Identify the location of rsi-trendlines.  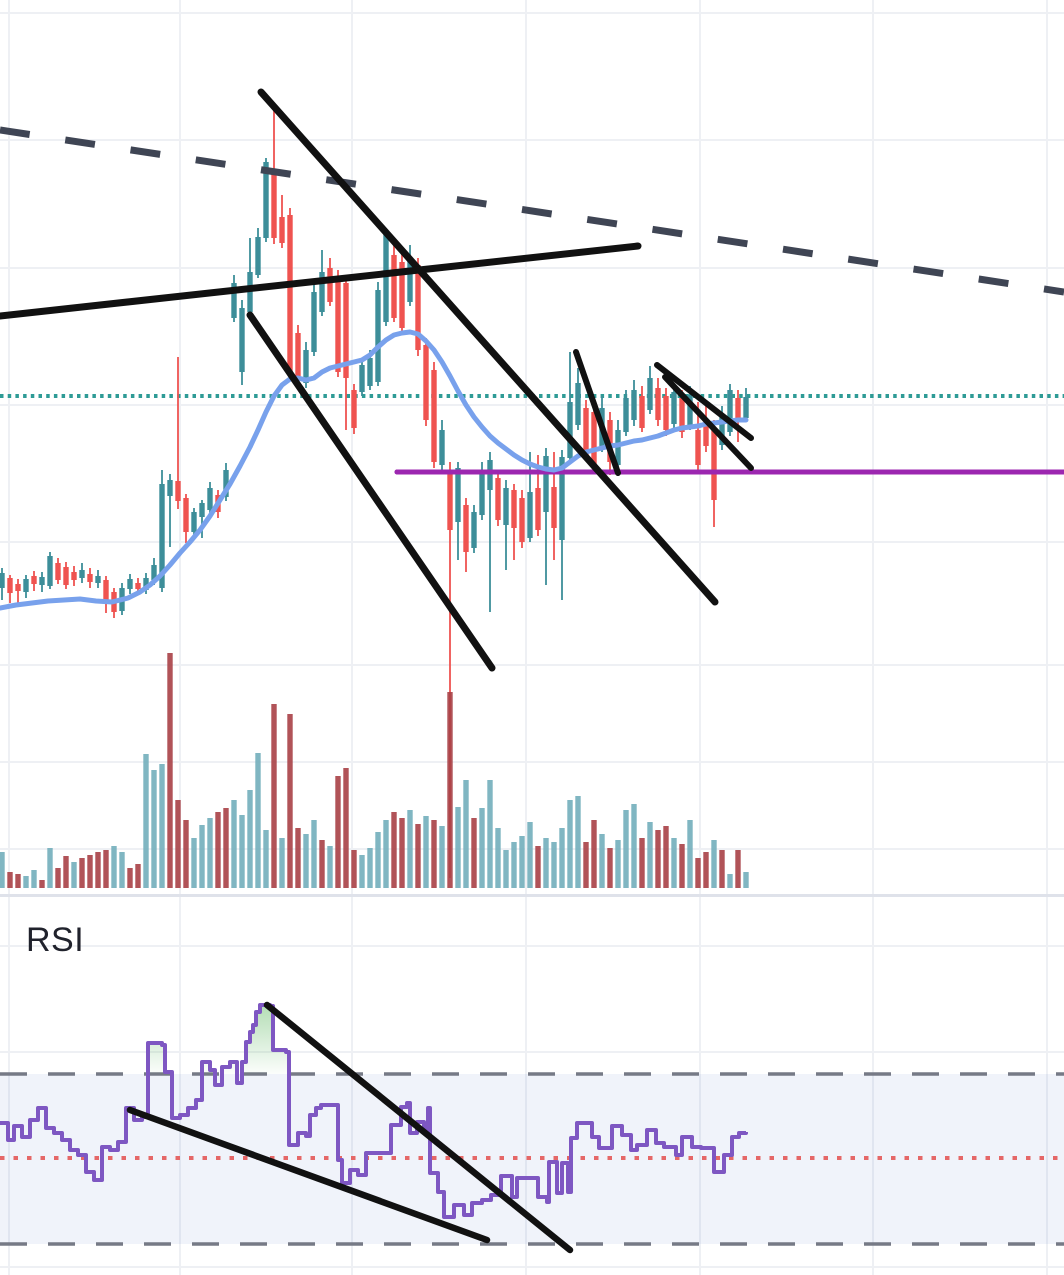
(350, 1127).